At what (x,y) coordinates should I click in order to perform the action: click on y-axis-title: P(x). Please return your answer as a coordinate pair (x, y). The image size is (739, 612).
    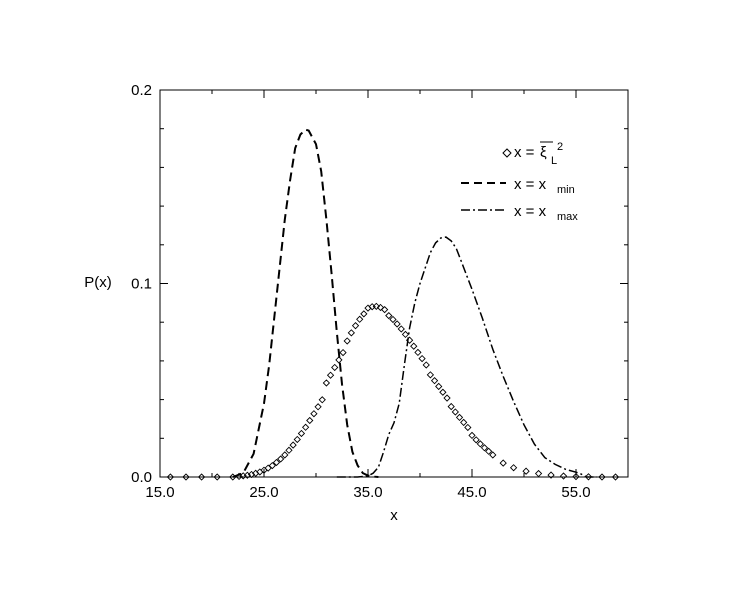
    Looking at the image, I should click on (98, 282).